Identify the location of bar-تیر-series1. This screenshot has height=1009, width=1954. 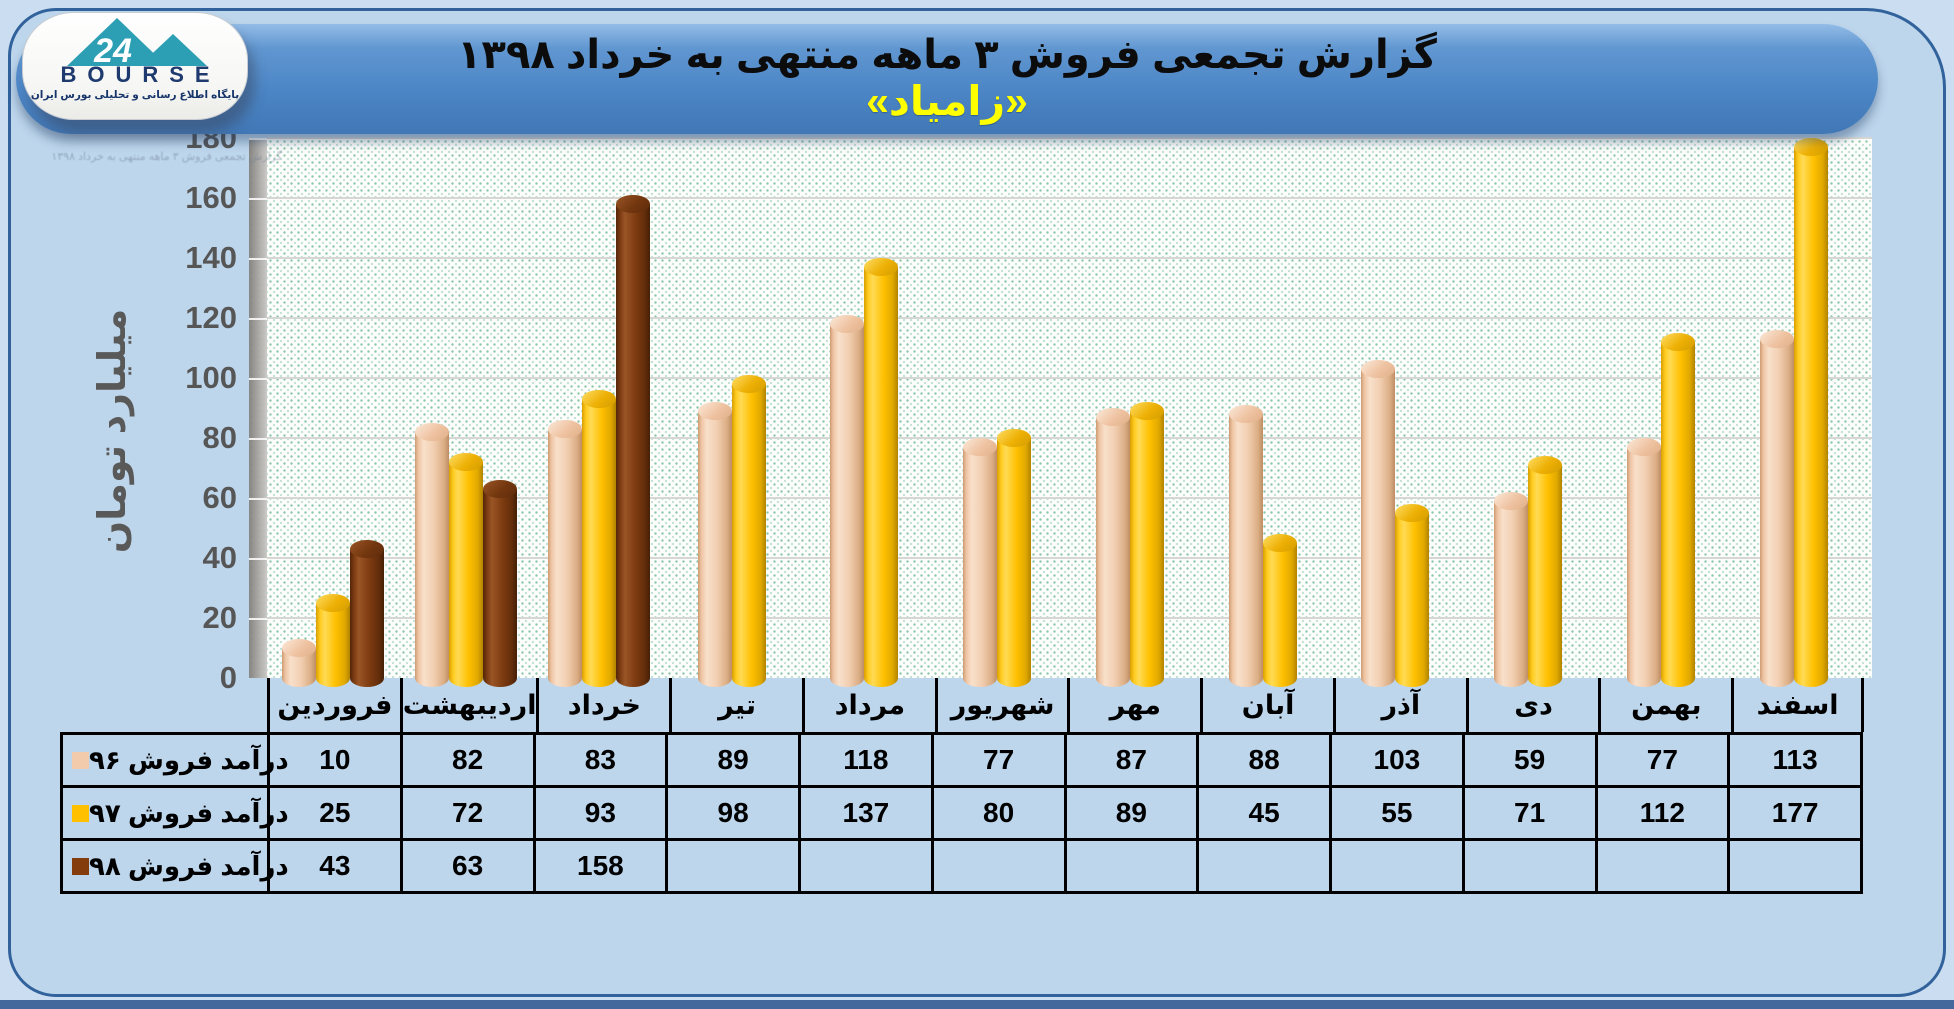
(748, 531).